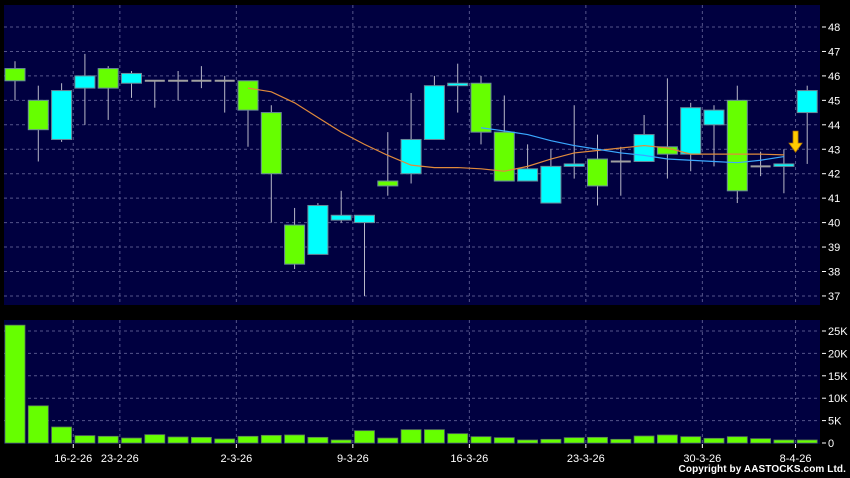 Image resolution: width=850 pixels, height=478 pixels. Describe the element at coordinates (834, 150) in the screenshot. I see `price-tick-label: 43` at that location.